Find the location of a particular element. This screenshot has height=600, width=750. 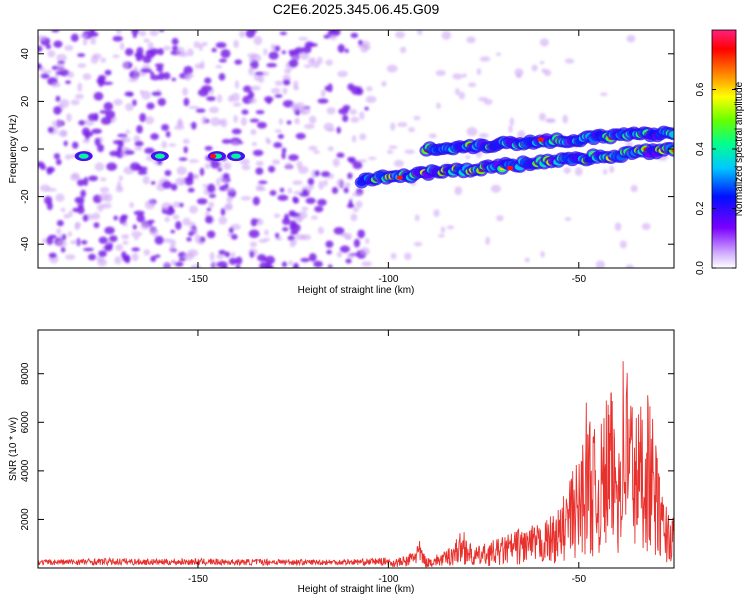

signal-peak is located at coordinates (672, 150).